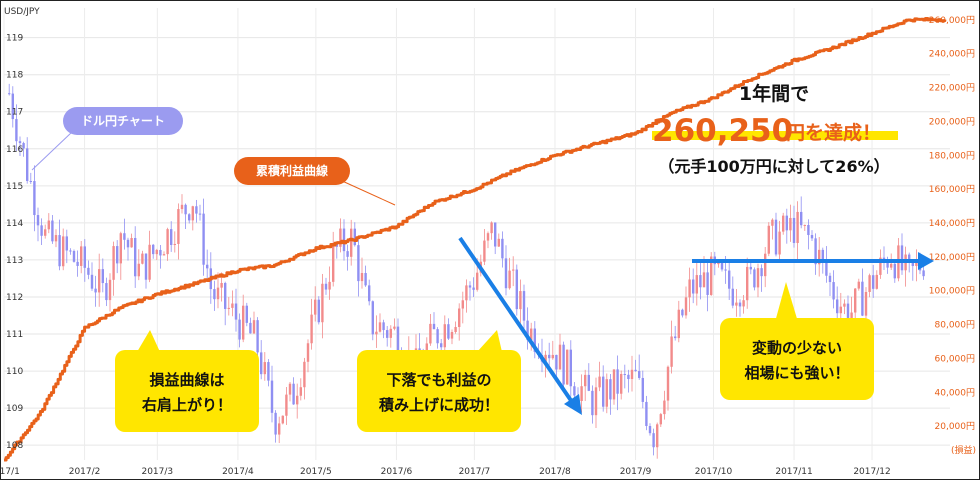  What do you see at coordinates (315, 181) in the screenshot?
I see `profit-curve-pill: 累積利益曲線` at bounding box center [315, 181].